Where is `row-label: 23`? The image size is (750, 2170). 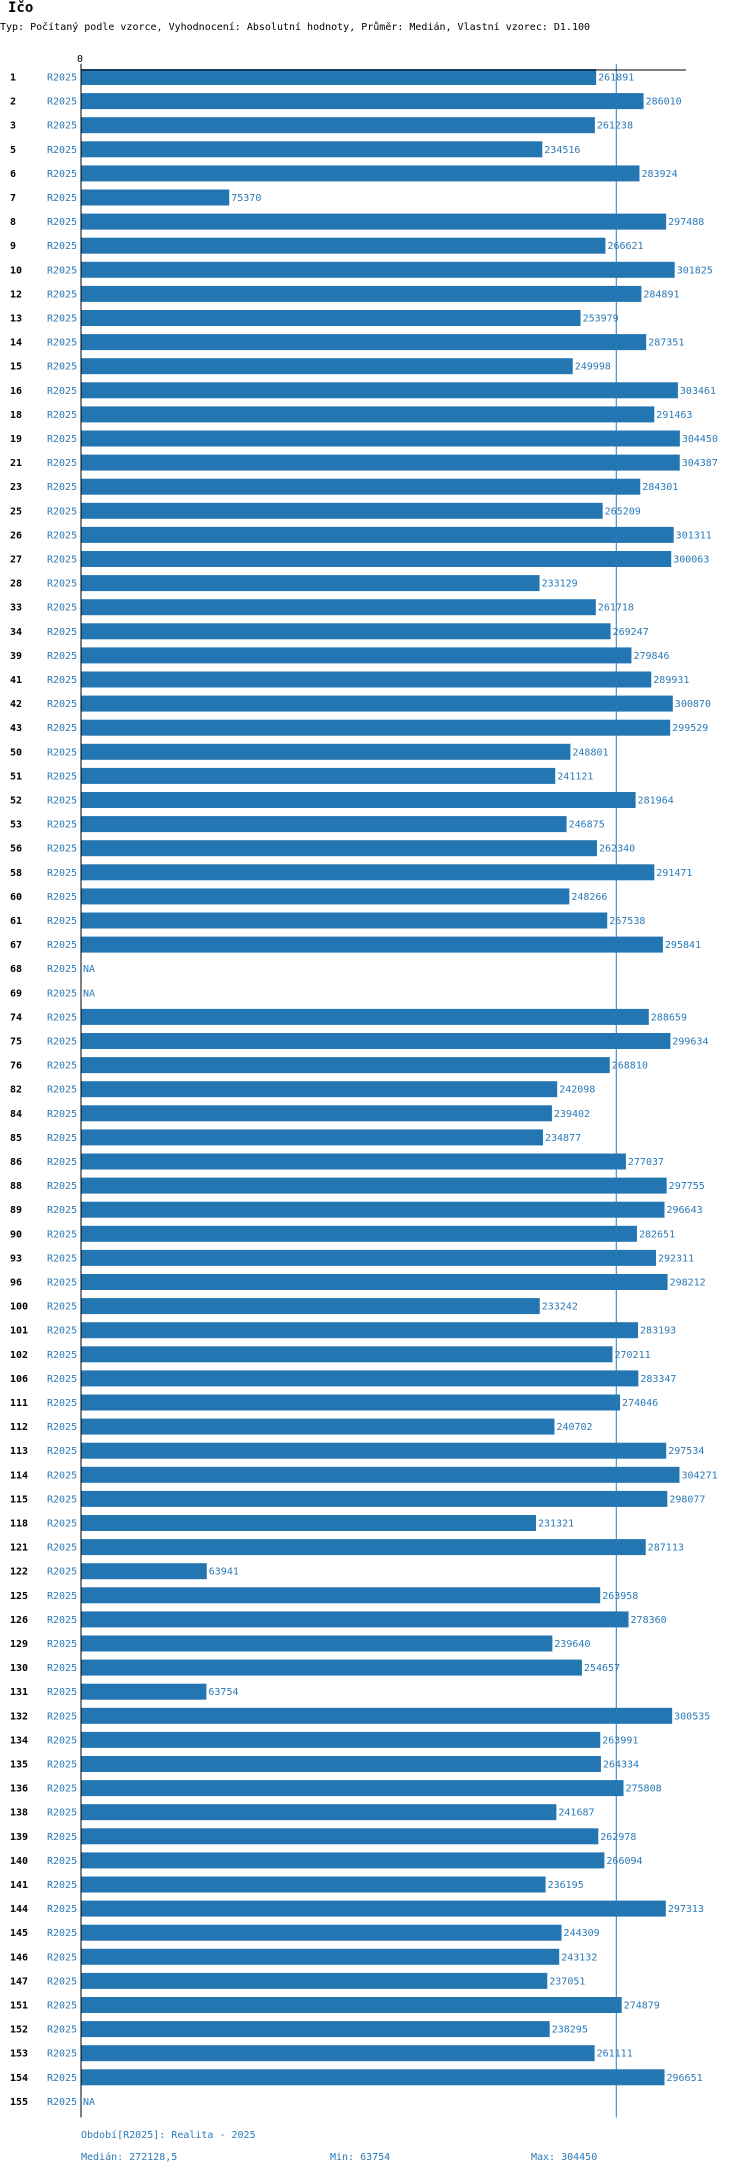
row-label: 23 is located at coordinates (16, 487).